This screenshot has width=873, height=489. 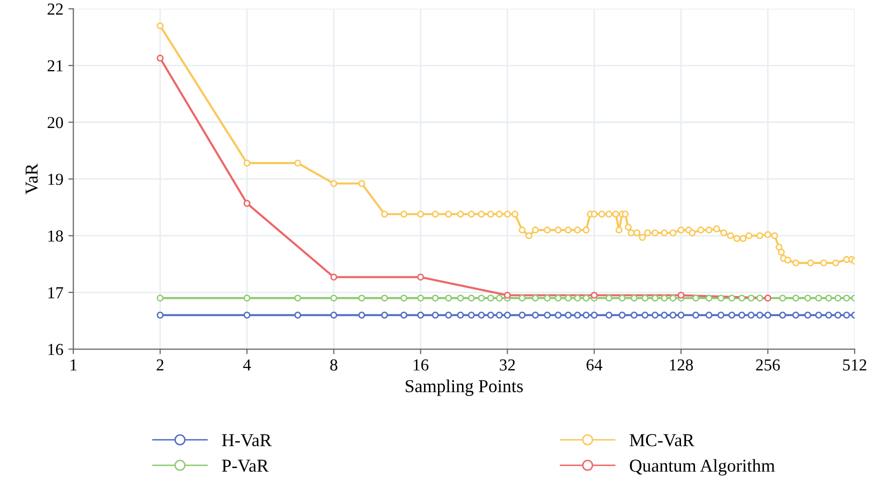 I want to click on x-tick-label: 16, so click(x=421, y=365).